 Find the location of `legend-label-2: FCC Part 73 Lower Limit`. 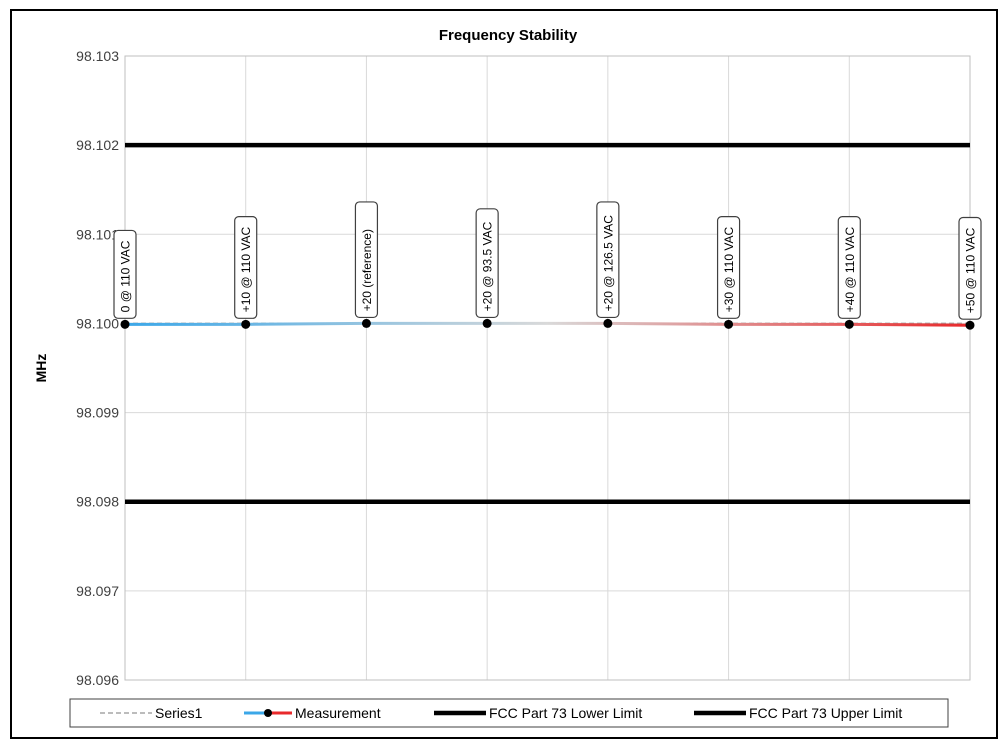

legend-label-2: FCC Part 73 Lower Limit is located at coordinates (565, 713).